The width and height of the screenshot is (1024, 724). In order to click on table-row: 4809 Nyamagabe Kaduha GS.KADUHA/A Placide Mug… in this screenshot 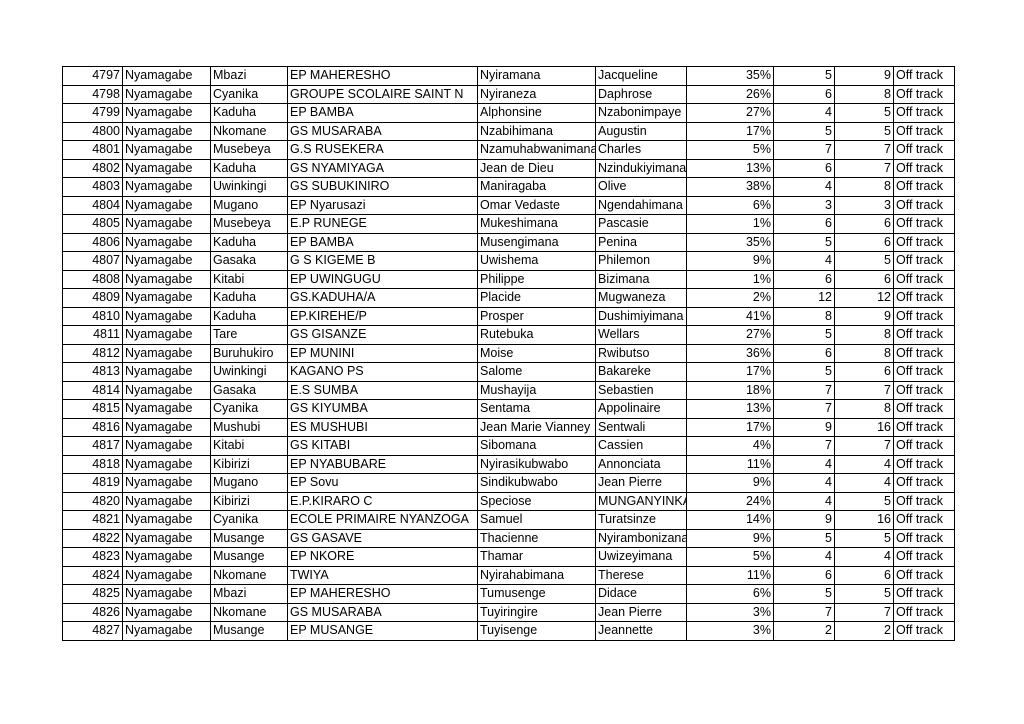, I will do `click(508, 298)`.